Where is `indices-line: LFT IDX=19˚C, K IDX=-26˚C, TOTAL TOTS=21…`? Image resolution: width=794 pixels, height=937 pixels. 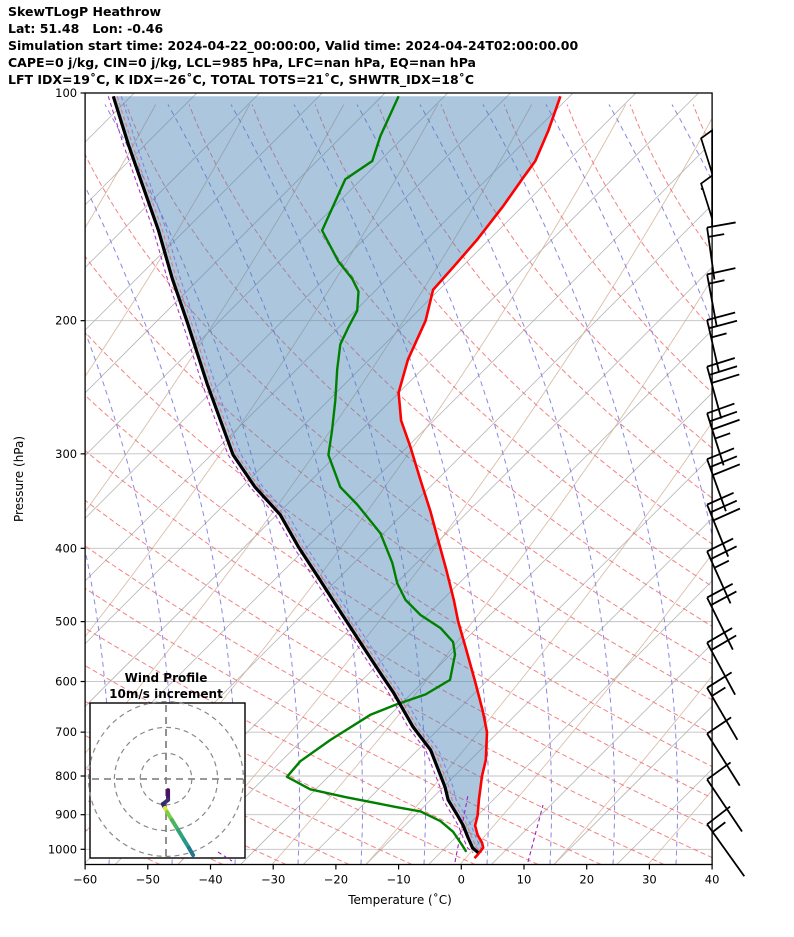 indices-line: LFT IDX=19˚C, K IDX=-26˚C, TOTAL TOTS=21… is located at coordinates (241, 79).